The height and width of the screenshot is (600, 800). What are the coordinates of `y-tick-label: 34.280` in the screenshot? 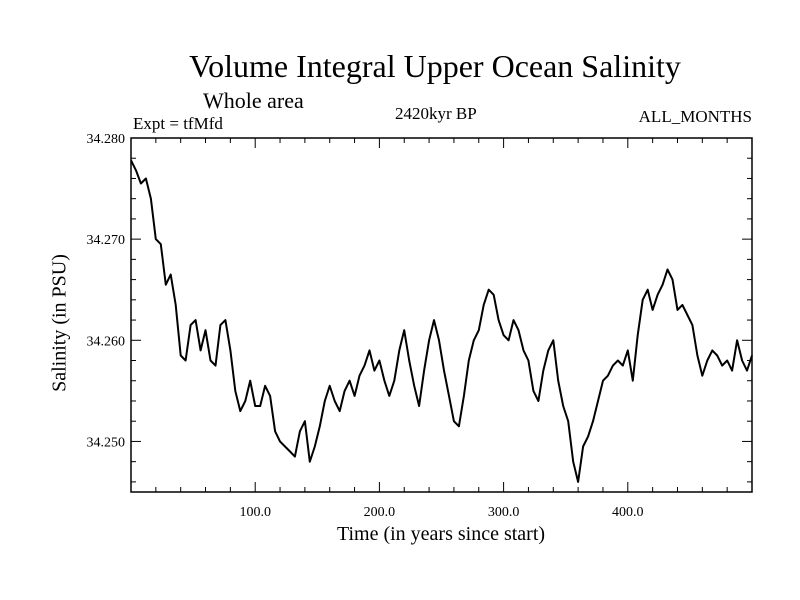 It's located at (106, 139).